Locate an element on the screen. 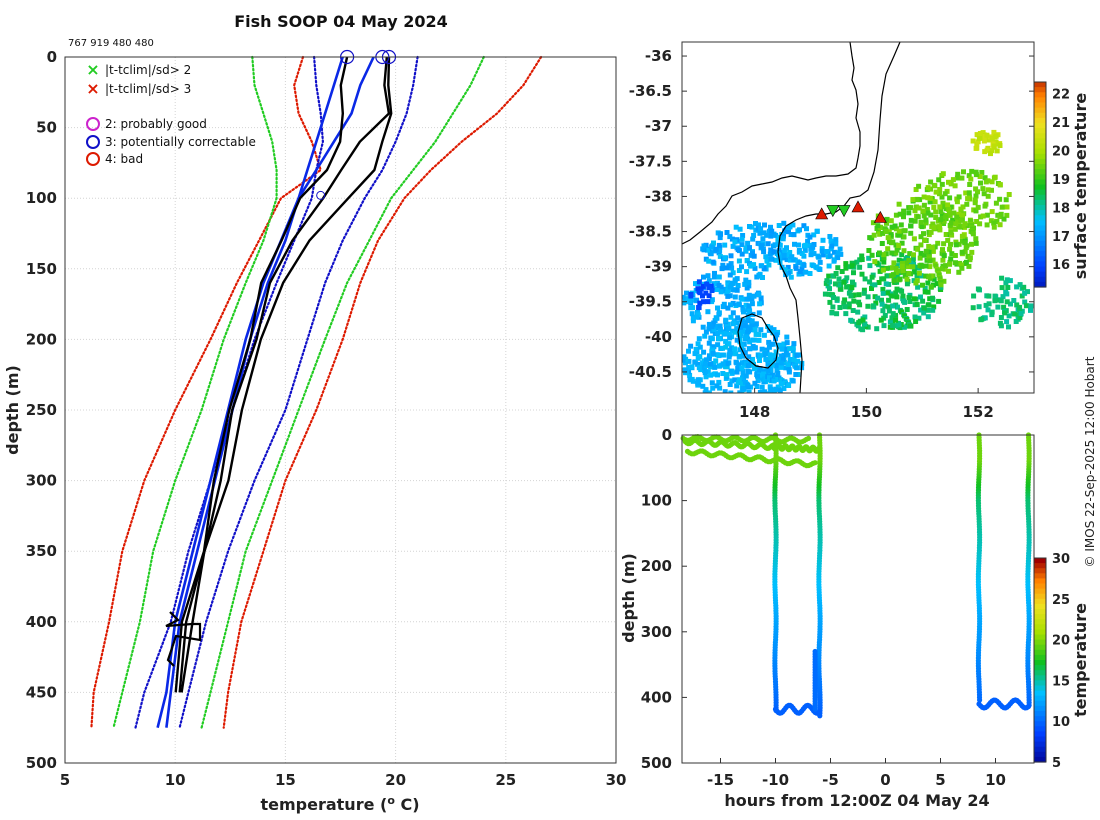 The width and height of the screenshot is (1100, 820). map-lat-tick-label: -39 is located at coordinates (658, 267).